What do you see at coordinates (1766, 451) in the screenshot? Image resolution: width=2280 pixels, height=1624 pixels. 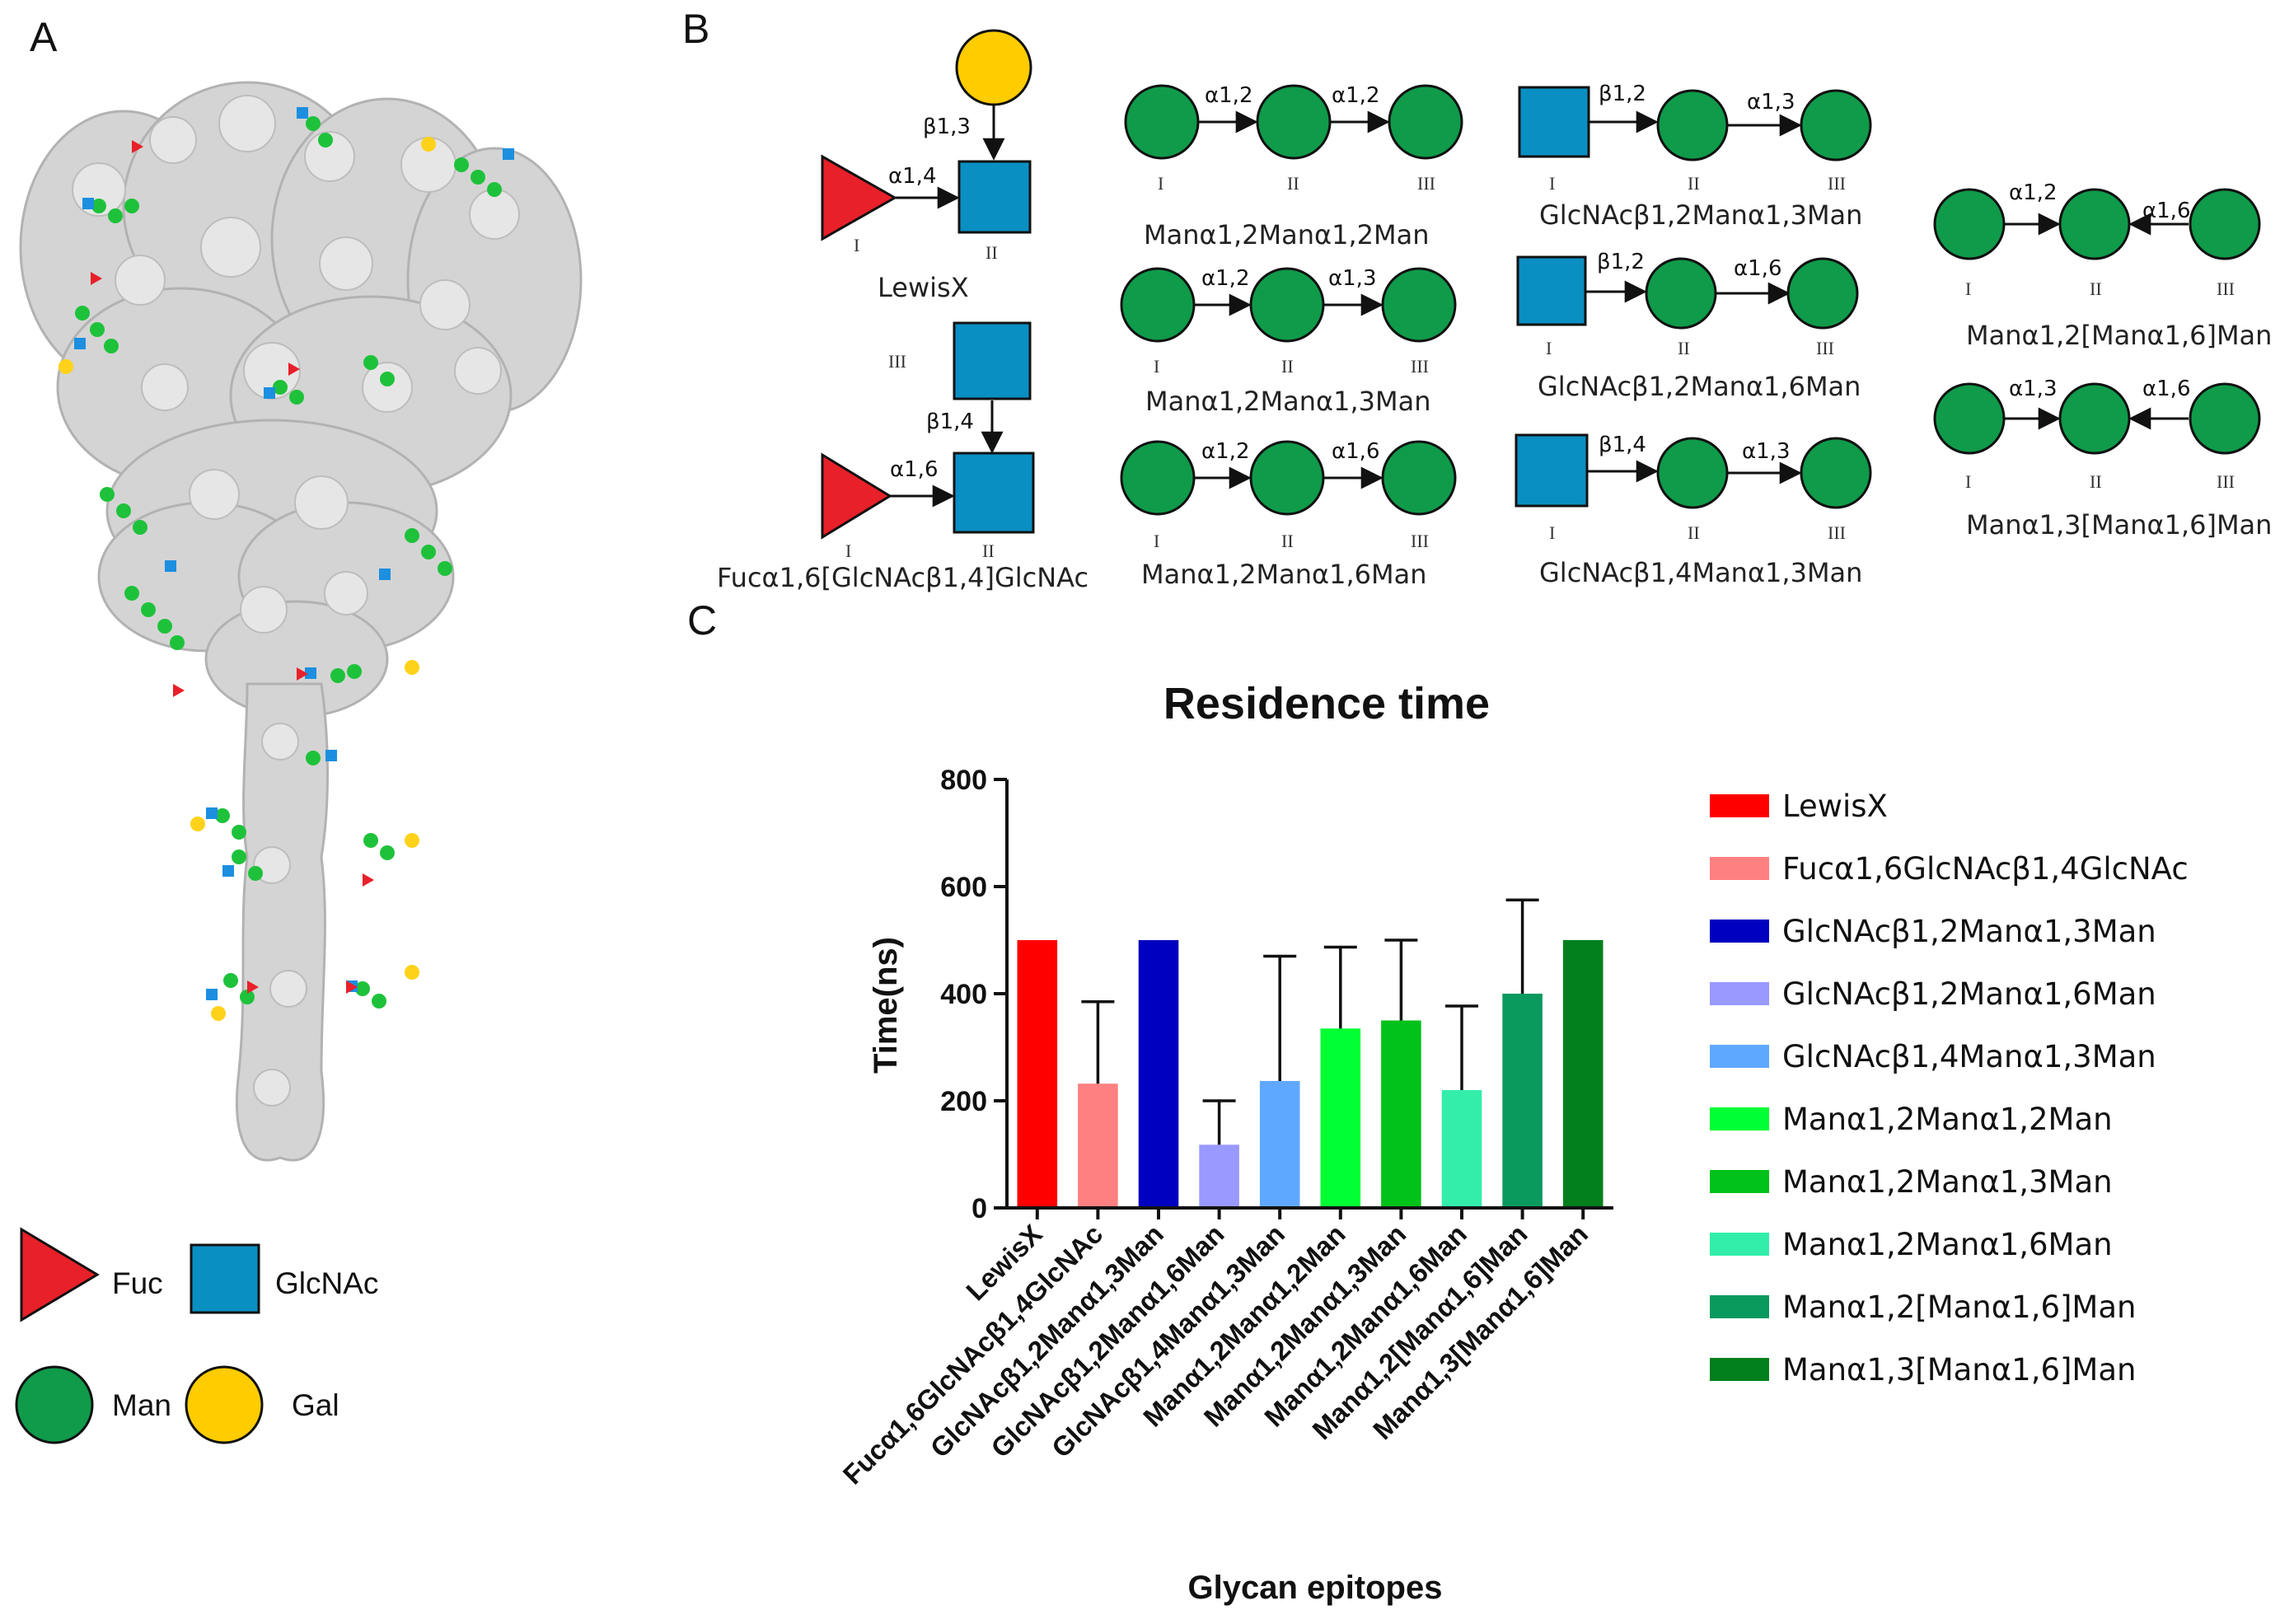 I see `g14m13-link2: α1,3` at bounding box center [1766, 451].